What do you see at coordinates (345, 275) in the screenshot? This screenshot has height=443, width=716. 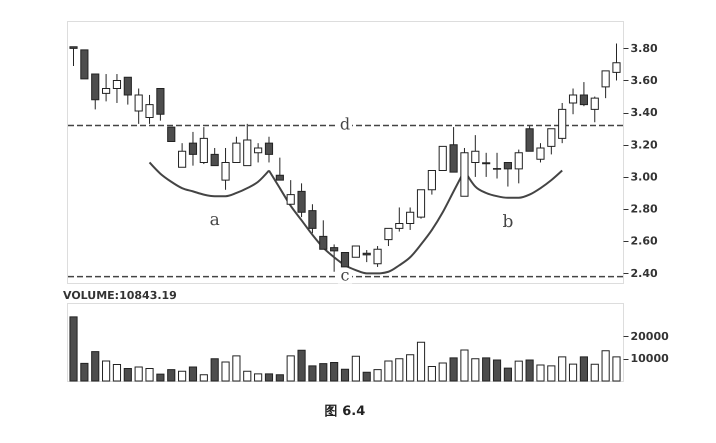 I see `ref-line-label: c` at bounding box center [345, 275].